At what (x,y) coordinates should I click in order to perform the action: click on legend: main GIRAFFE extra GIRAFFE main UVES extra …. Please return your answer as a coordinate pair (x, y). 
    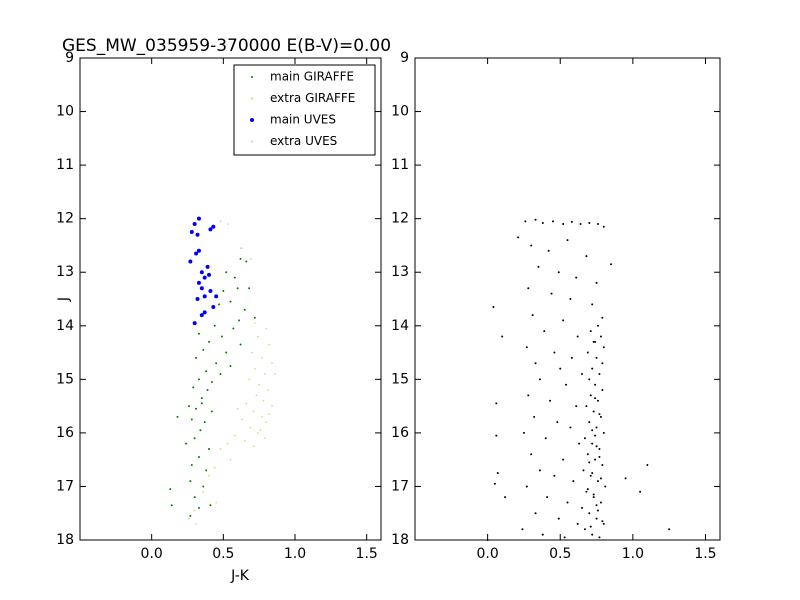
    Looking at the image, I should click on (304, 110).